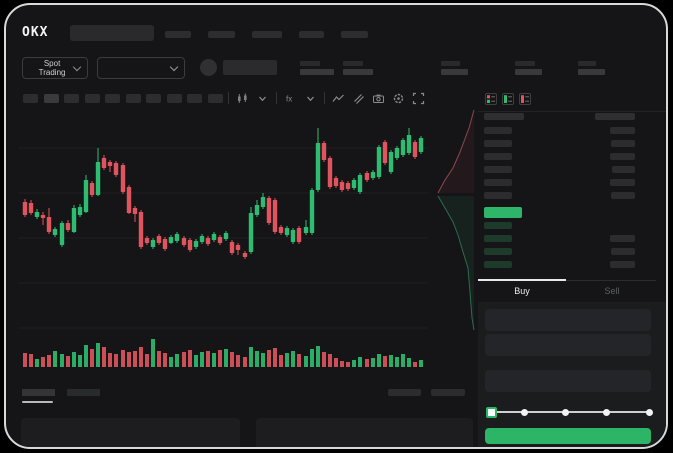  What do you see at coordinates (612, 291) in the screenshot?
I see `tab-sell: Sell` at bounding box center [612, 291].